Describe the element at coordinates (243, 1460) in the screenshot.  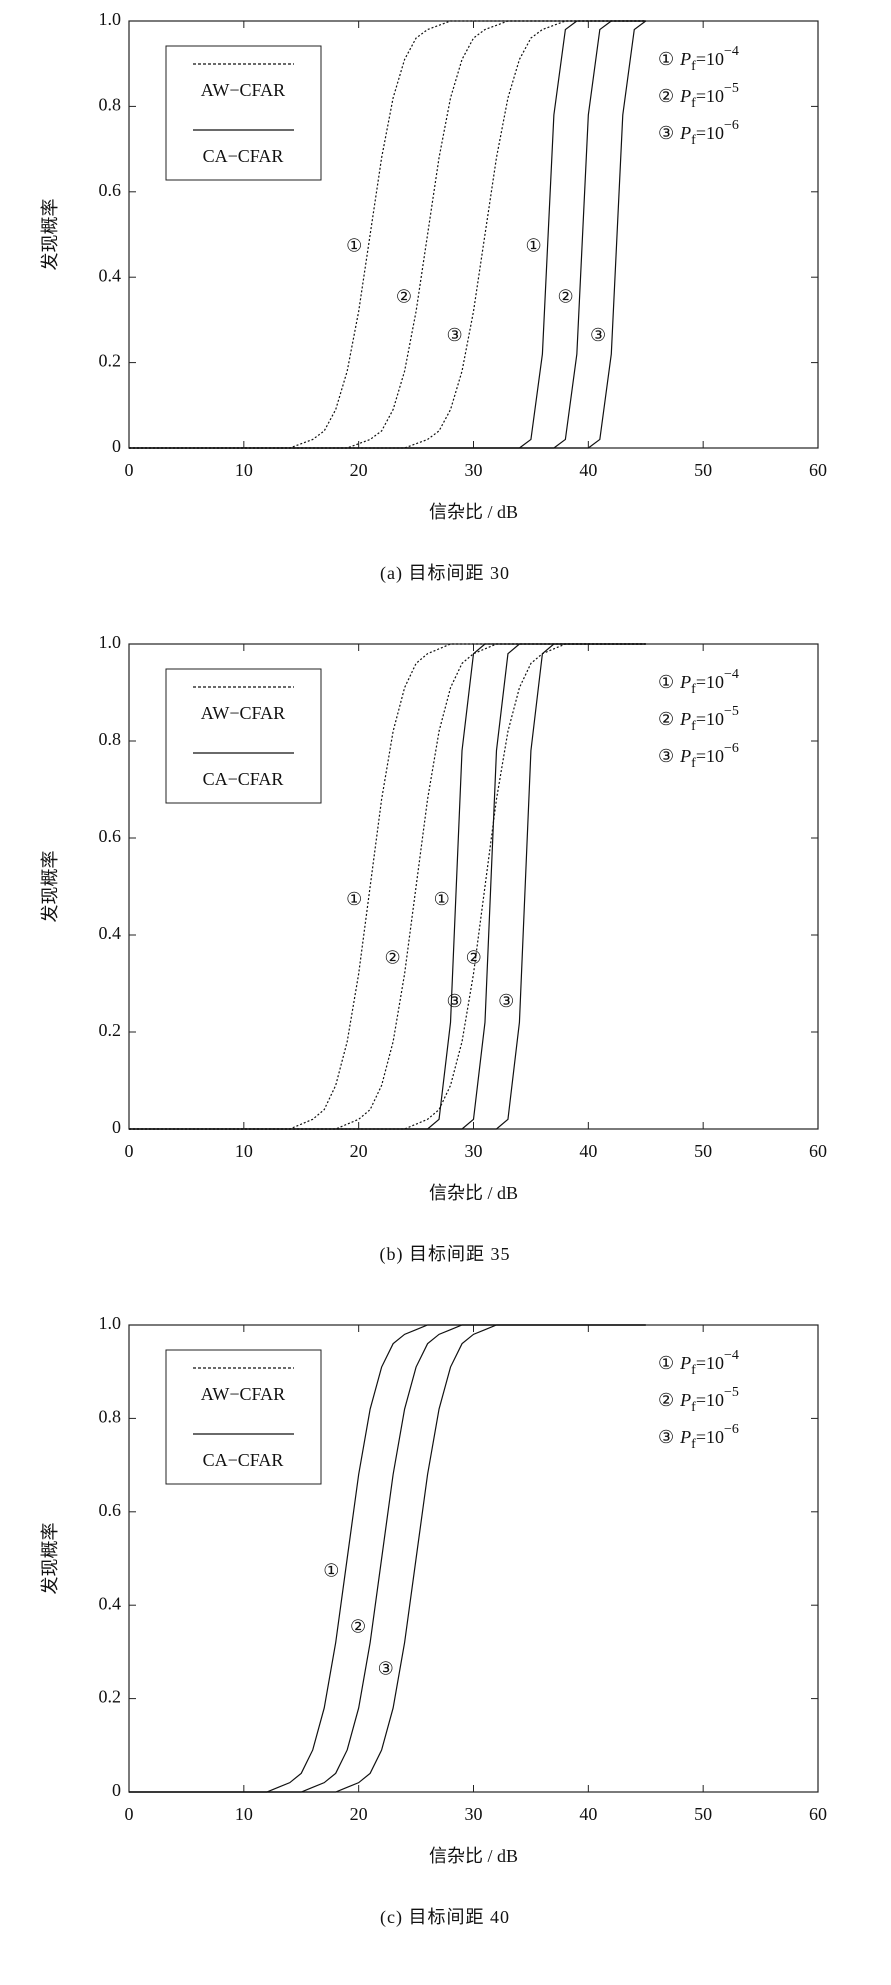
I see `legend-label: CA−CFAR` at that location.